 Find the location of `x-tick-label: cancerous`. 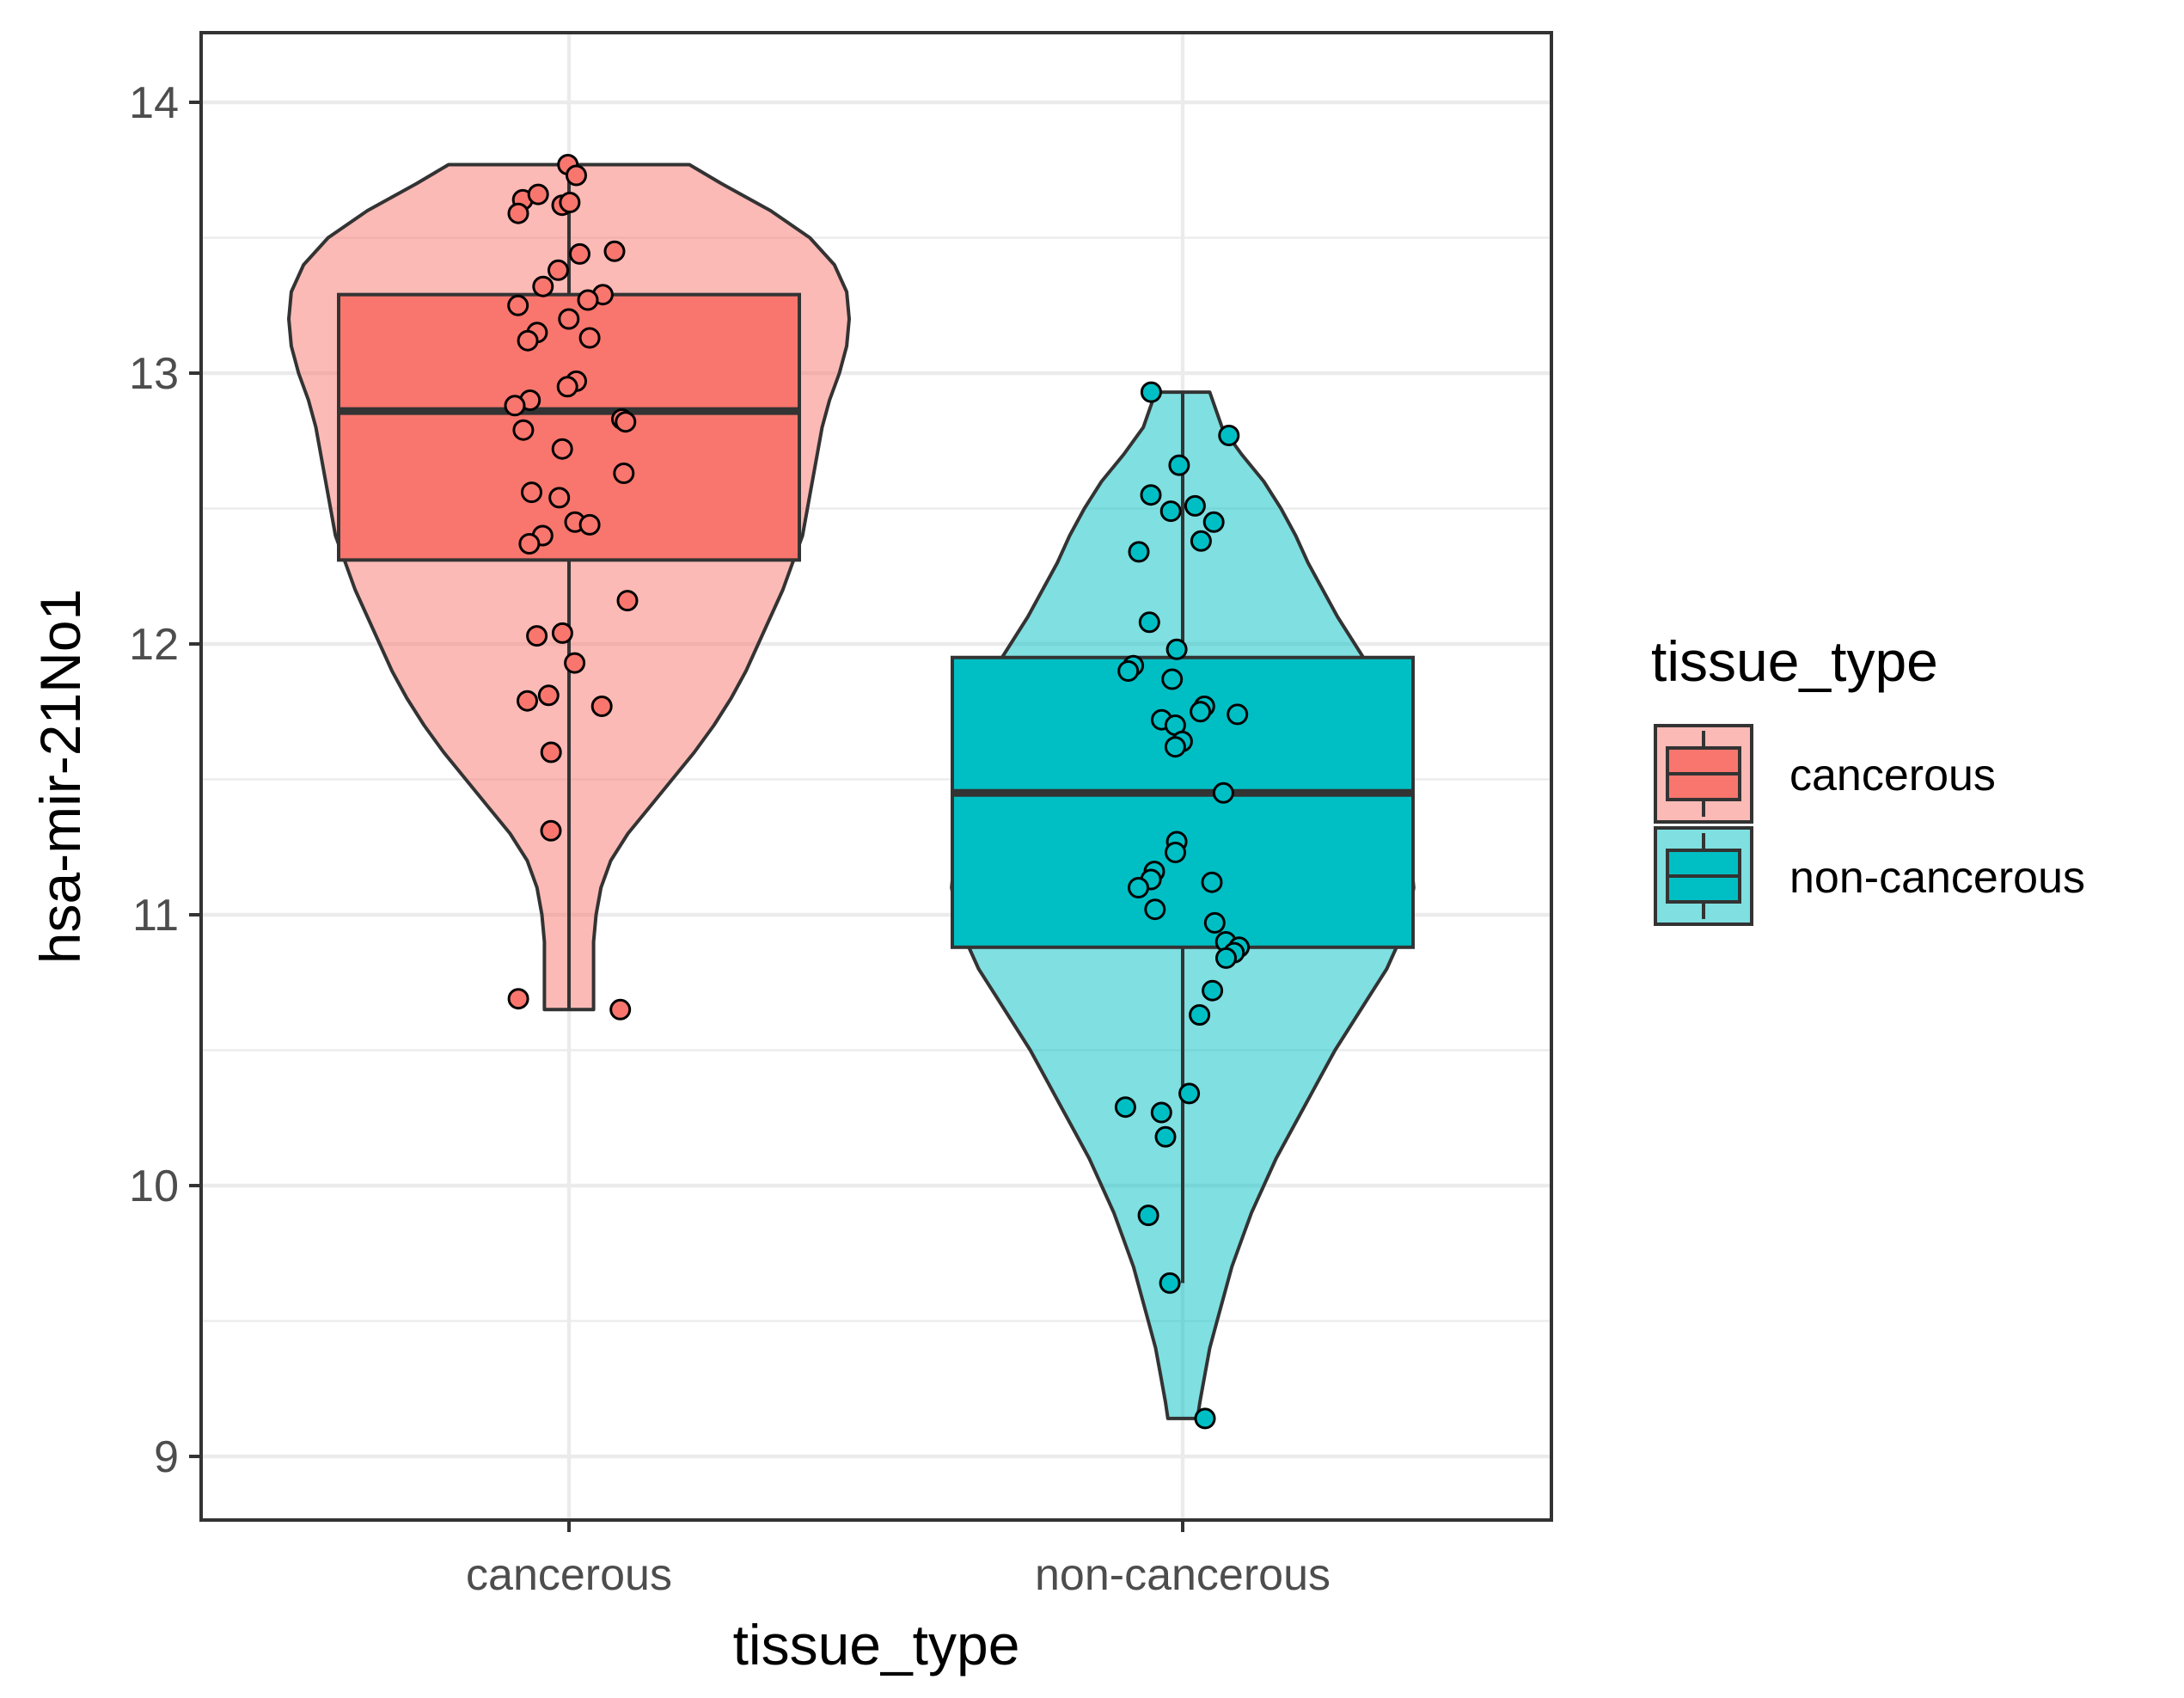

x-tick-label: cancerous is located at coordinates (569, 1575).